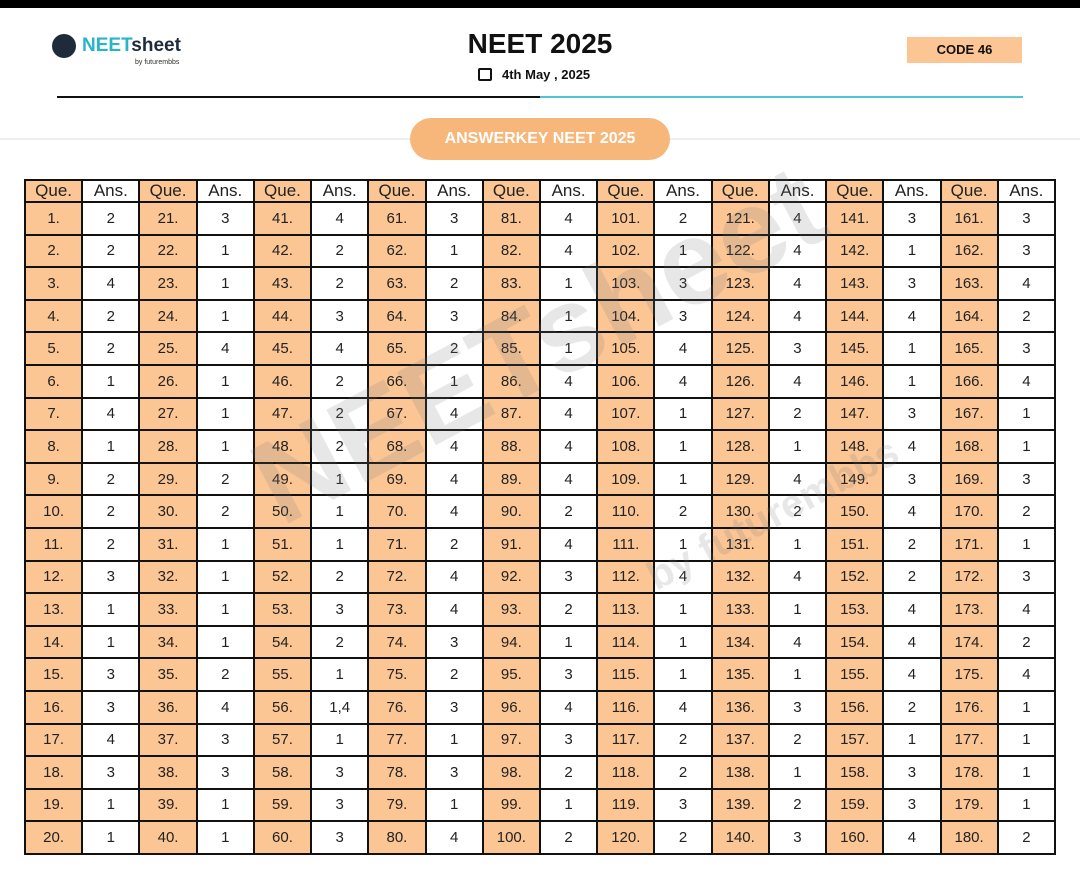 Image resolution: width=1080 pixels, height=870 pixels. What do you see at coordinates (740, 348) in the screenshot?
I see `question-cell: 125.` at bounding box center [740, 348].